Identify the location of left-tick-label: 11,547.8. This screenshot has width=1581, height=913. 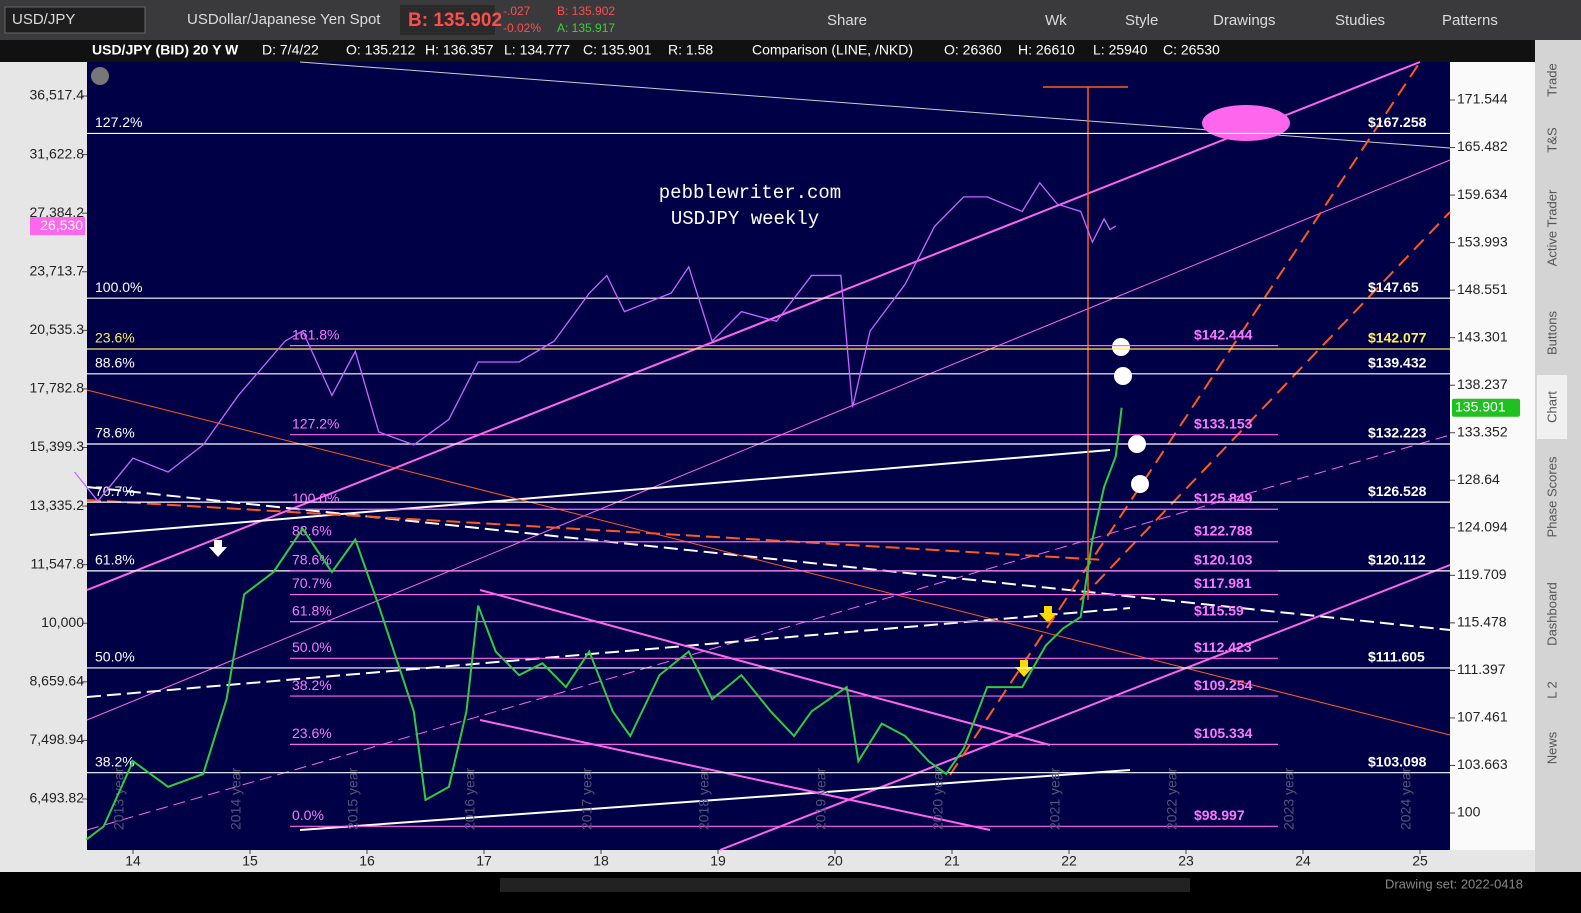
(58, 563).